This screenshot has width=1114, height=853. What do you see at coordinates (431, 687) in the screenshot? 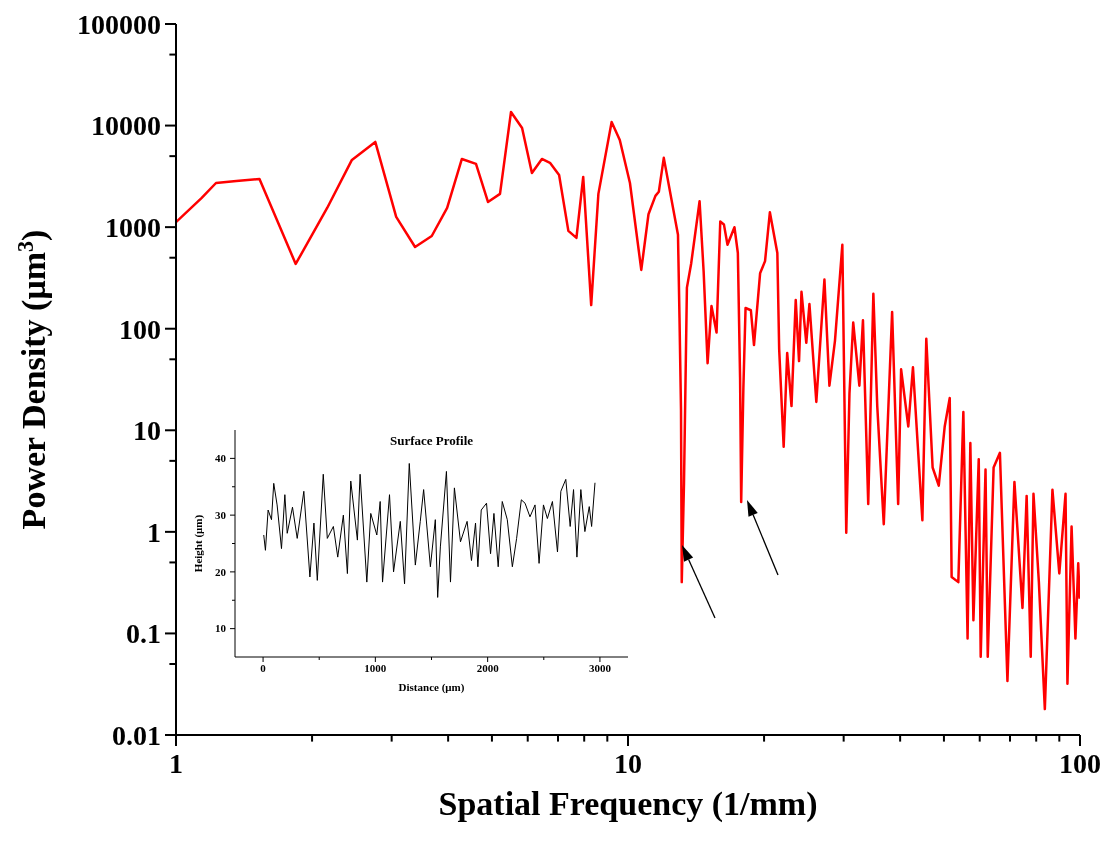
I see `x-axis-title: Distance (μm)` at bounding box center [431, 687].